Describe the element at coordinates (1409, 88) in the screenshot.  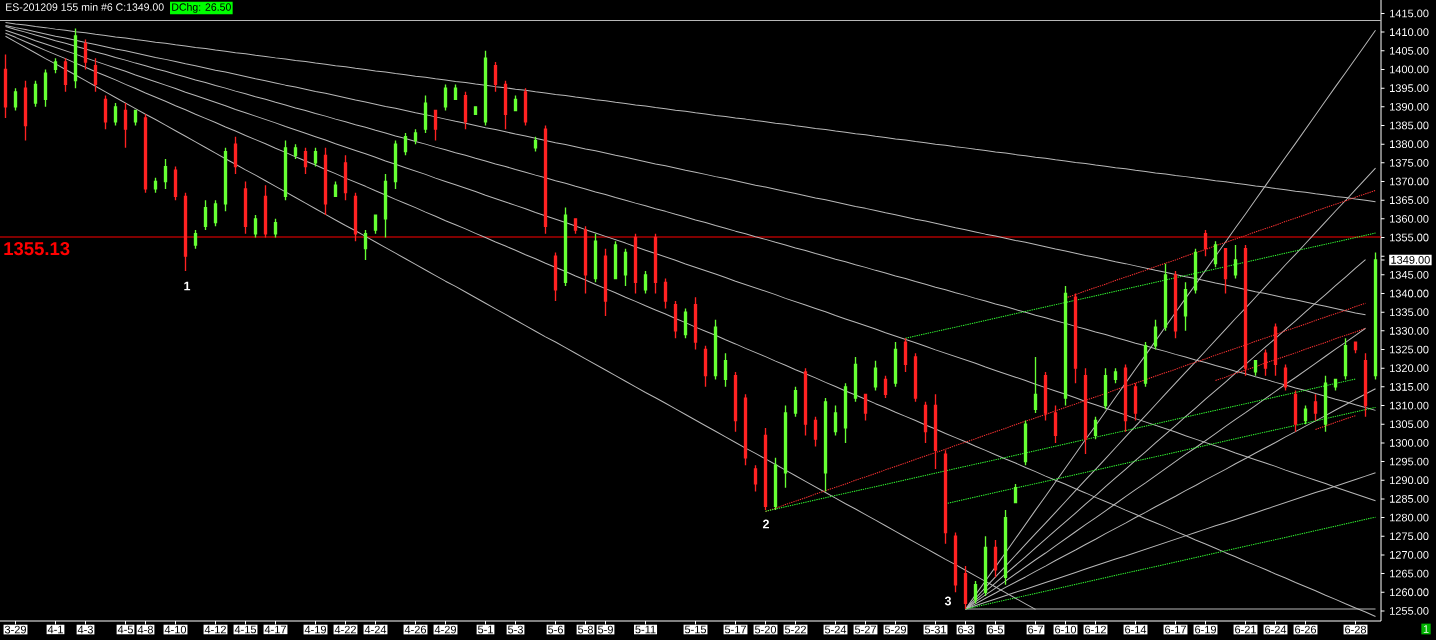
I see `y-tick-label: 1395.00` at that location.